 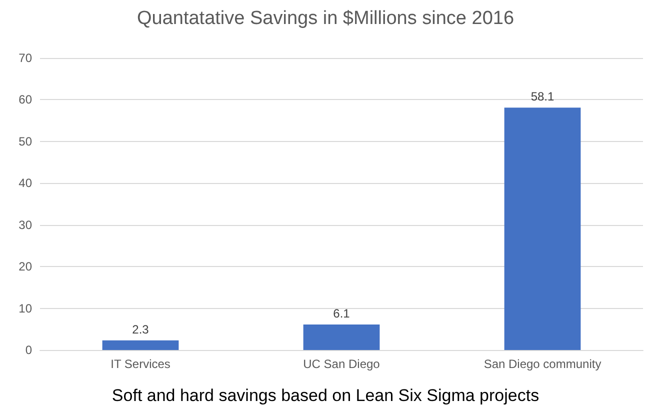 What do you see at coordinates (25, 225) in the screenshot?
I see `y-tick-label: 30` at bounding box center [25, 225].